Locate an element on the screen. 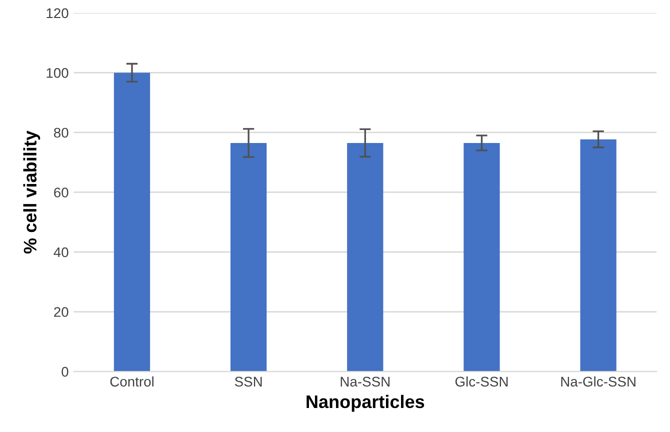 The image size is (670, 432). y-tick-label: 40 is located at coordinates (61, 252).